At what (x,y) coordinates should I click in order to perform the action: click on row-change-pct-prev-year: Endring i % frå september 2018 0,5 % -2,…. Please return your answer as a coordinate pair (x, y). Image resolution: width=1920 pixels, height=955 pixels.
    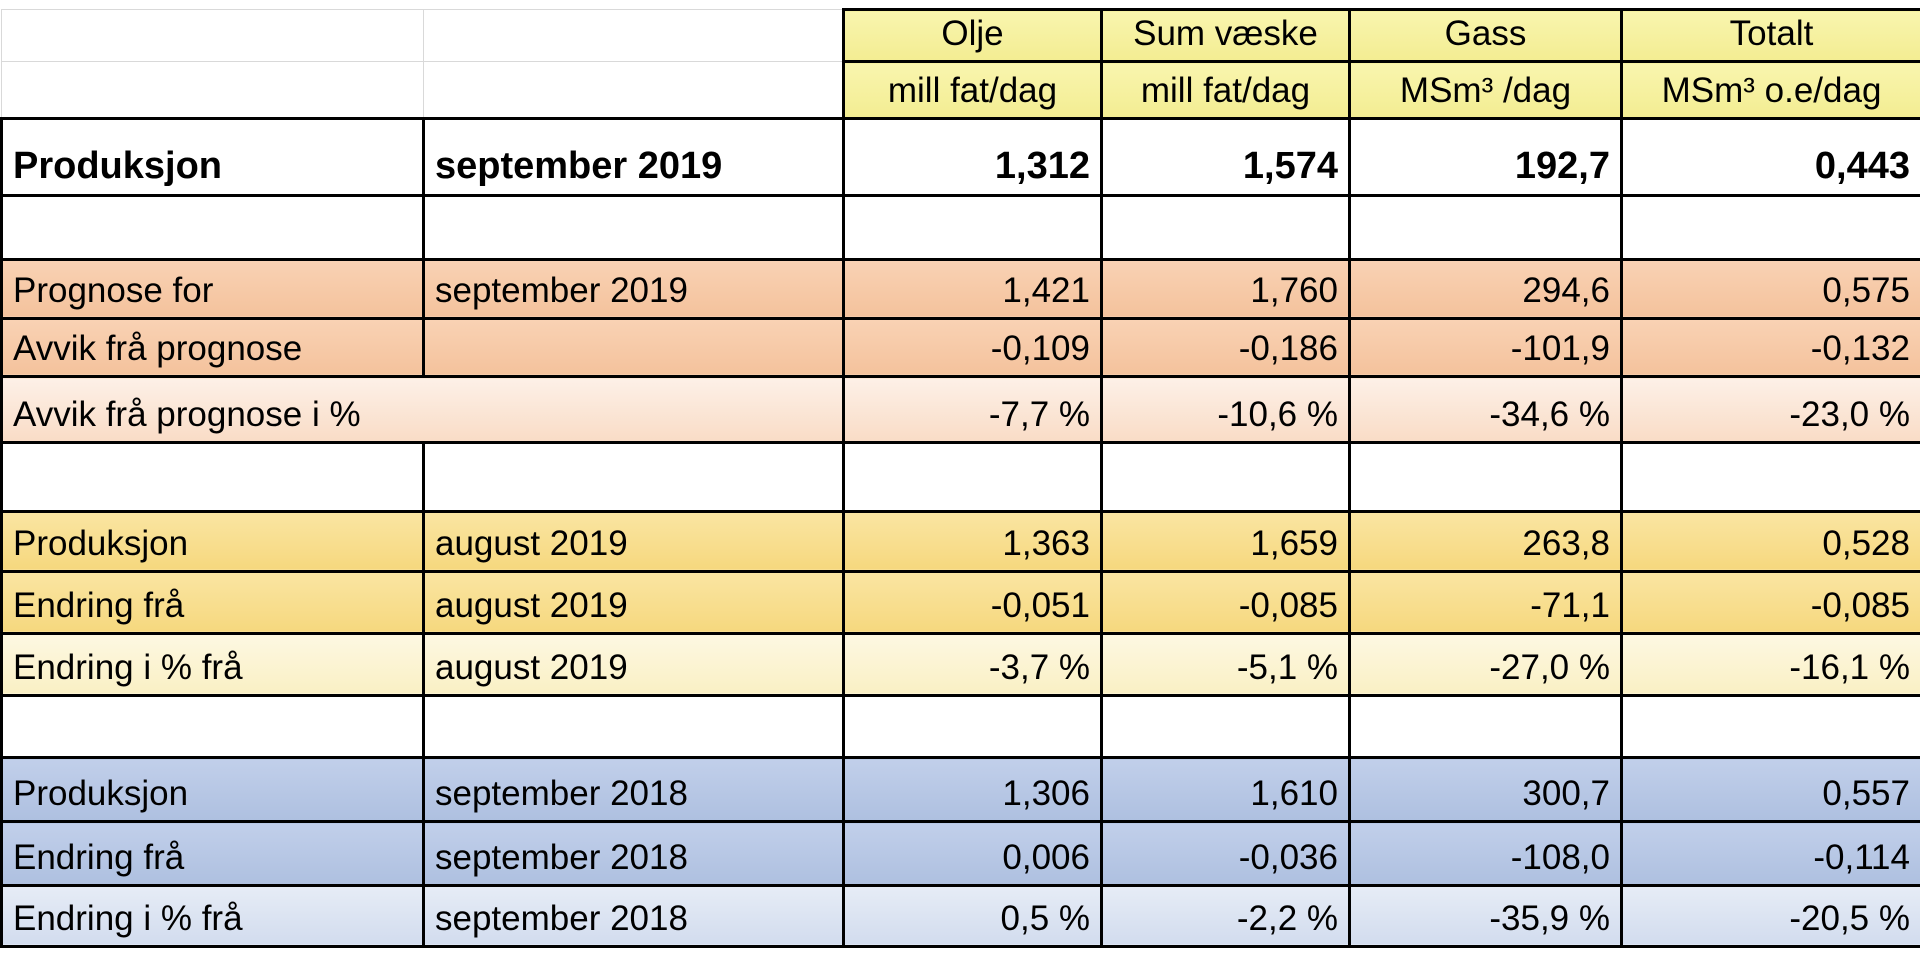
    Looking at the image, I should click on (960, 916).